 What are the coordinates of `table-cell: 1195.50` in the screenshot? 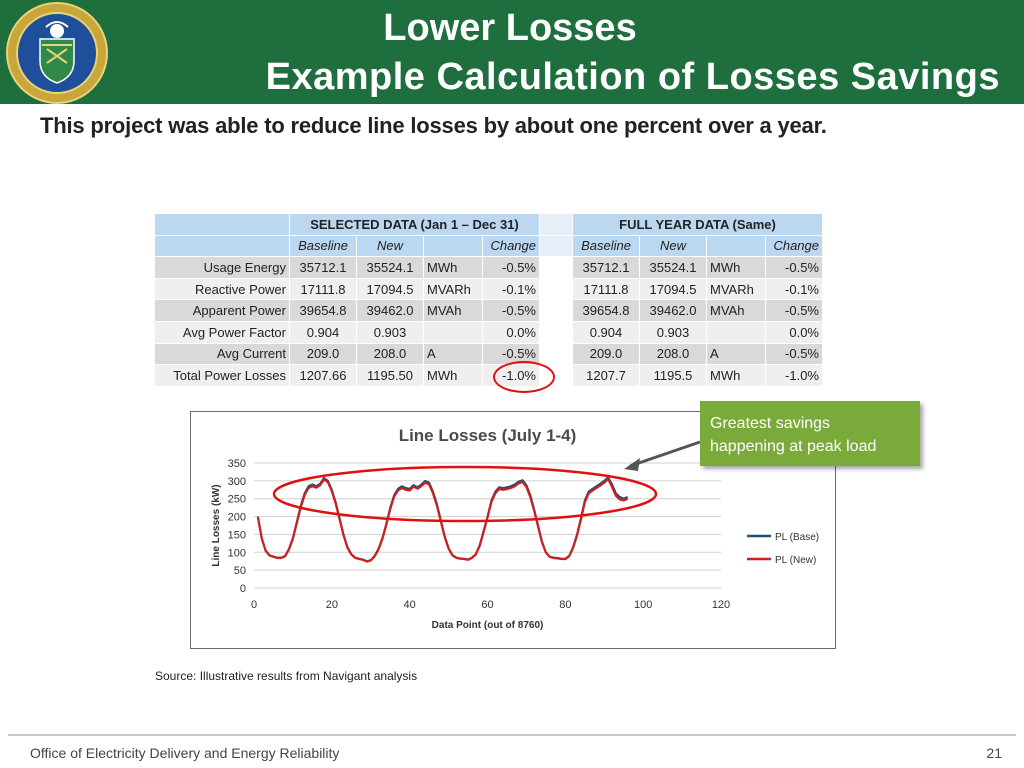 It's located at (390, 375).